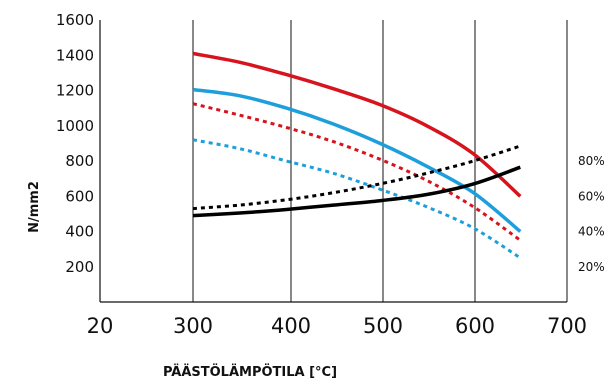 This screenshot has width=612, height=385. Describe the element at coordinates (193, 326) in the screenshot. I see `x-tick-label: 300` at that location.